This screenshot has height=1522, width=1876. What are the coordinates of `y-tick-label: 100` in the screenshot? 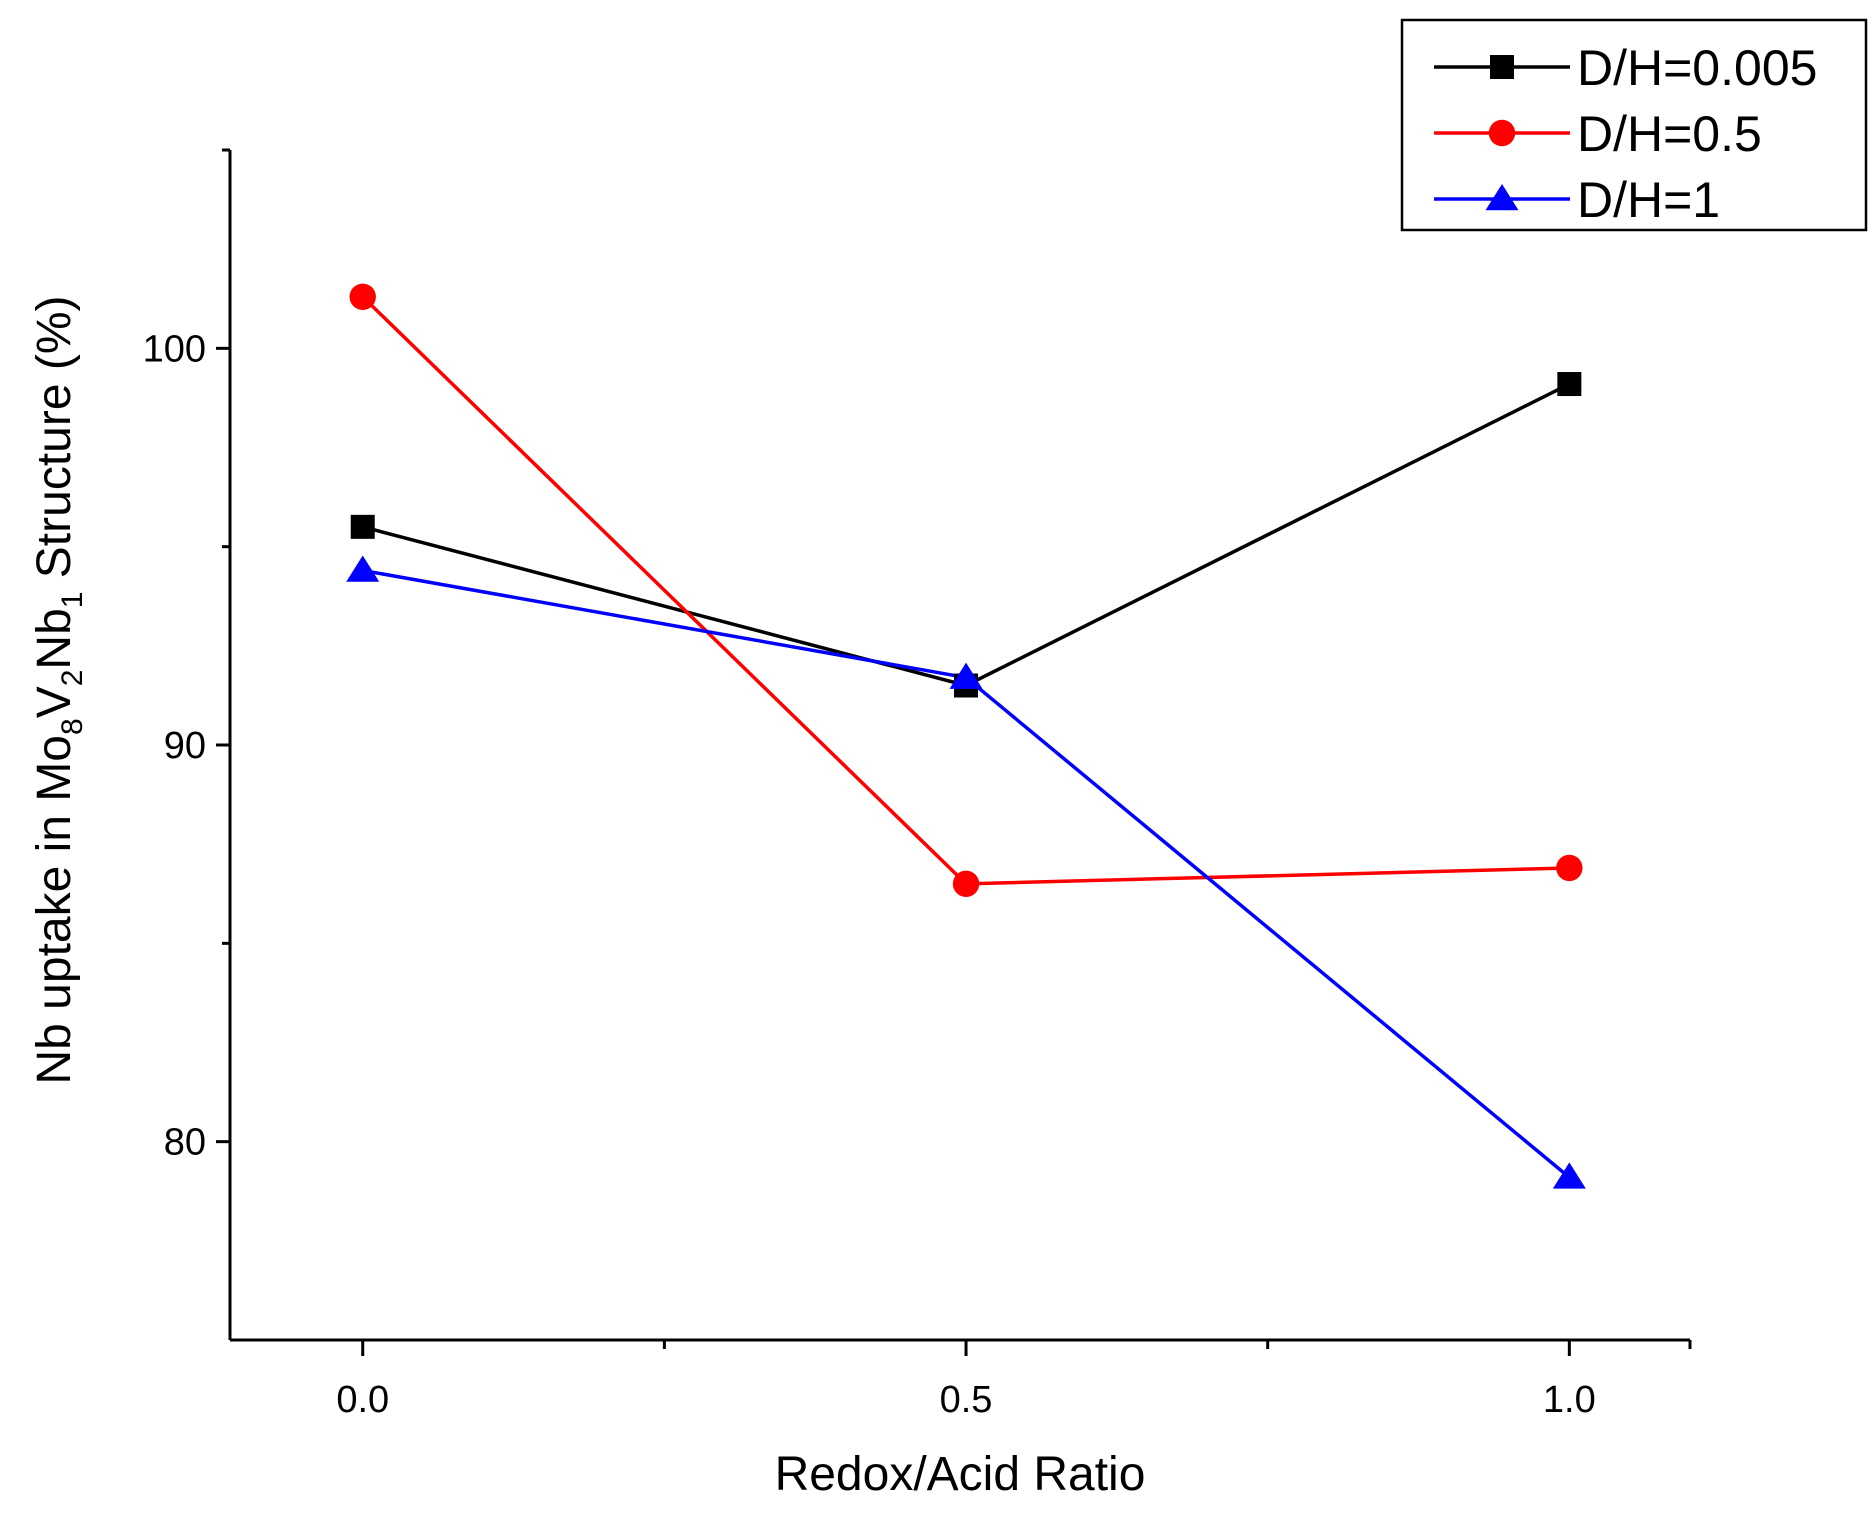 It's located at (174, 349).